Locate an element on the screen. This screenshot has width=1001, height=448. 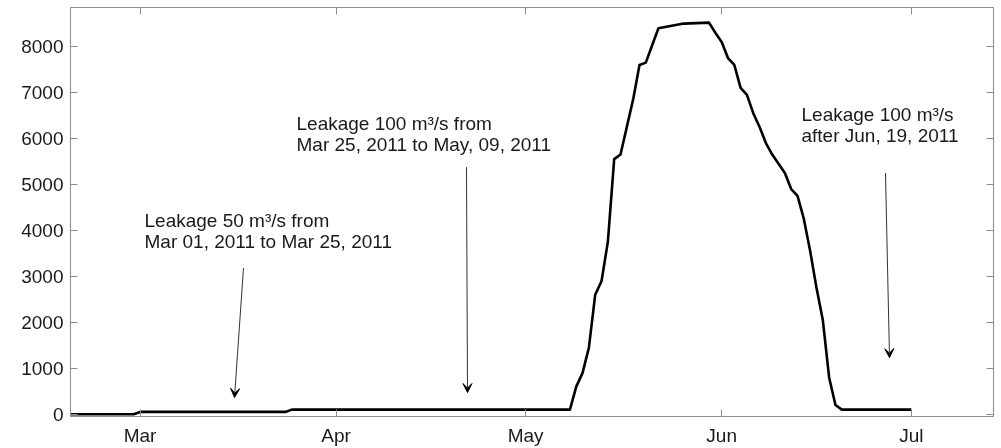
annotation: Leakage 100 m³/s from Mar 25, 2011 to May, 09, 2011 is located at coordinates (424, 134).